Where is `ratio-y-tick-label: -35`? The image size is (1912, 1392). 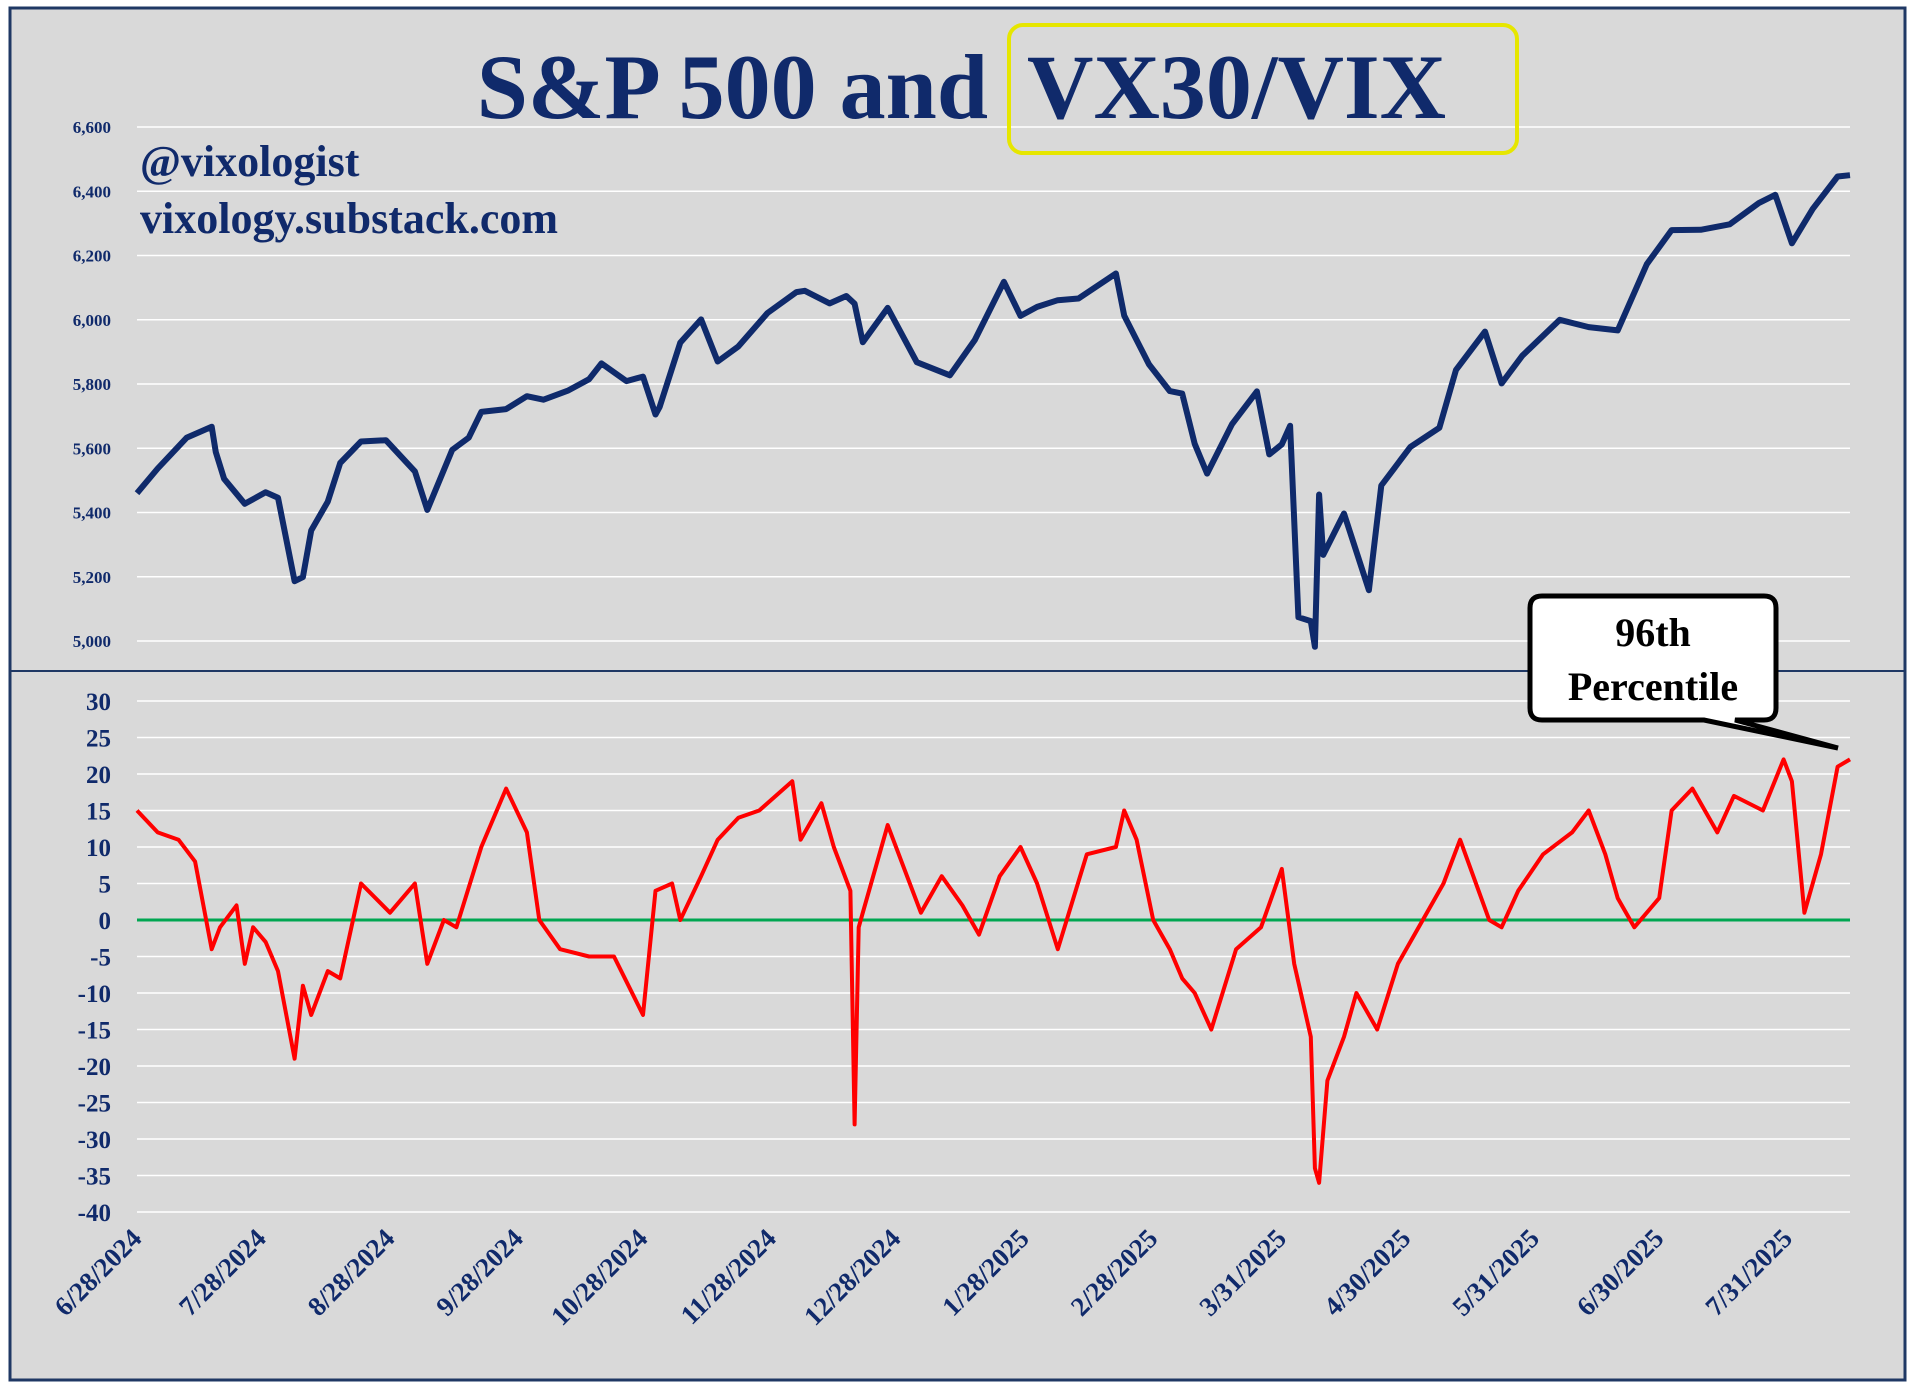 ratio-y-tick-label: -35 is located at coordinates (94, 1177).